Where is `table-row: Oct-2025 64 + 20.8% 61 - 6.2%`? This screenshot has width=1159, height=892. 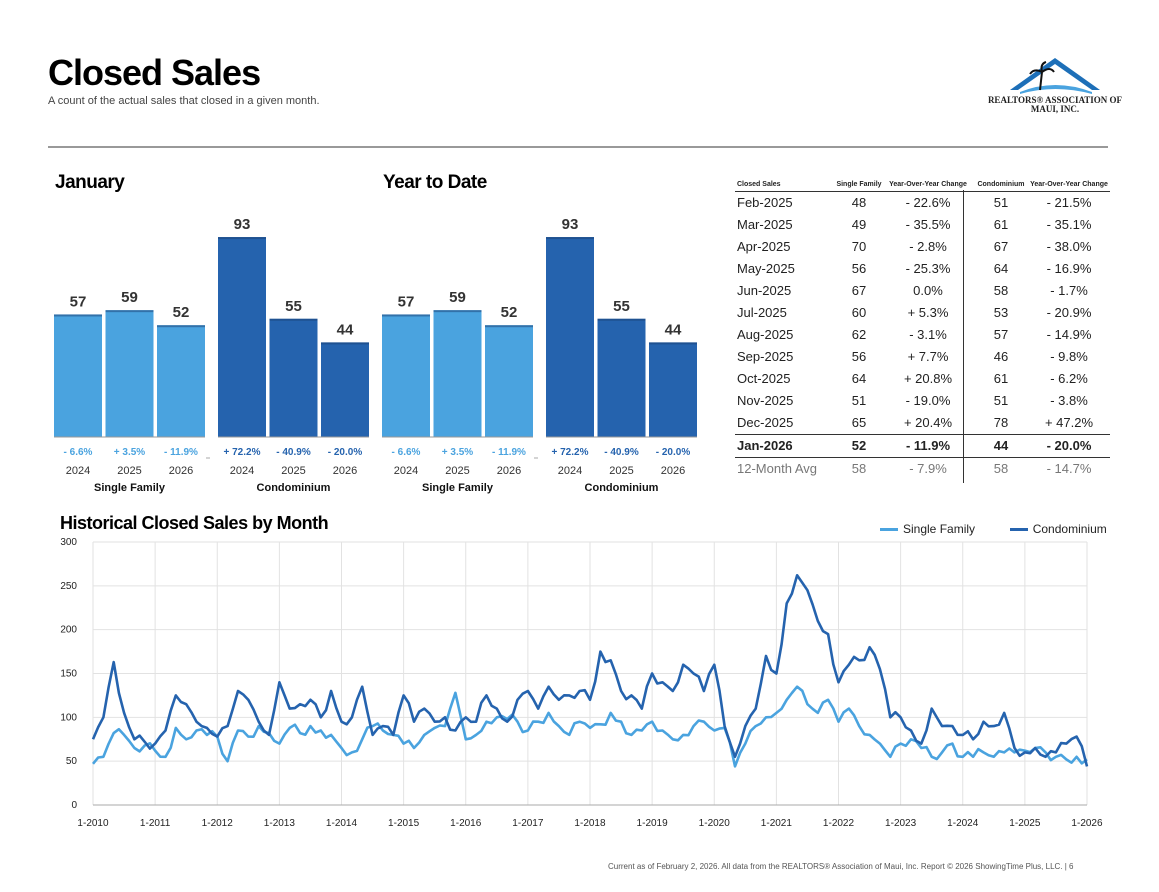 table-row: Oct-2025 64 + 20.8% 61 - 6.2% is located at coordinates (922, 379).